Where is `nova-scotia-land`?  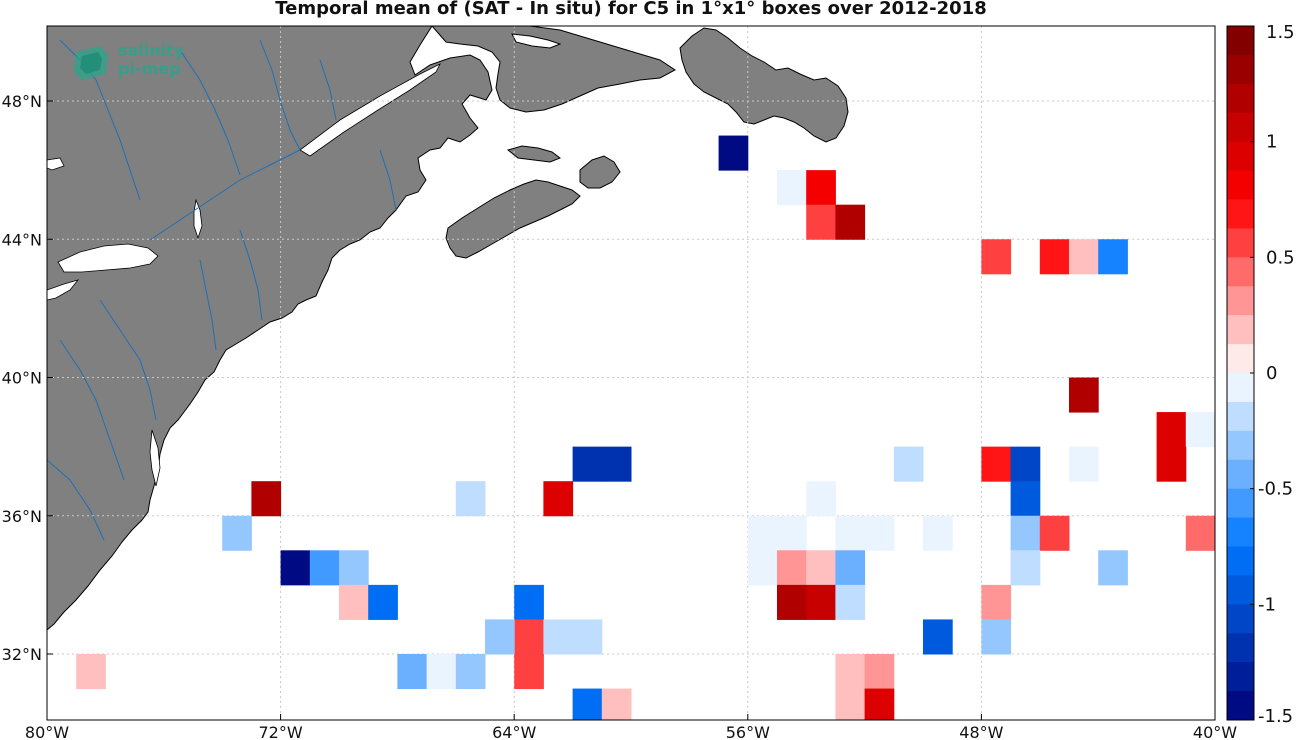 nova-scotia-land is located at coordinates (513, 219).